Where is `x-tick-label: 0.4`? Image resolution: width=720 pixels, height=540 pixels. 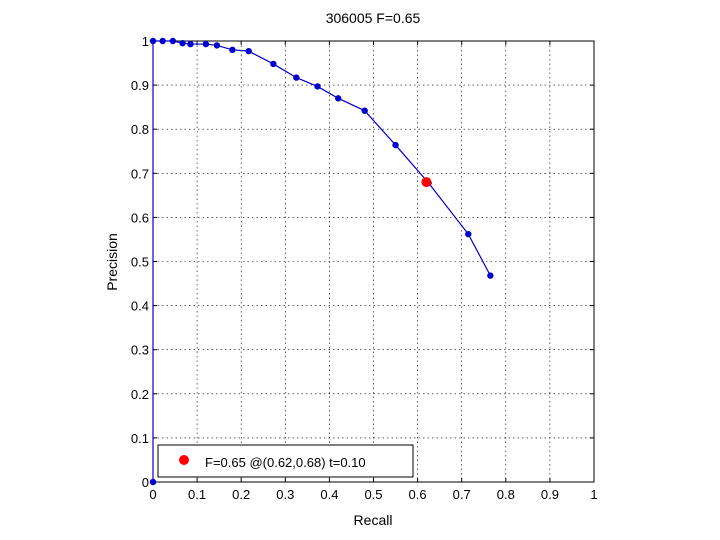
x-tick-label: 0.4 is located at coordinates (329, 494).